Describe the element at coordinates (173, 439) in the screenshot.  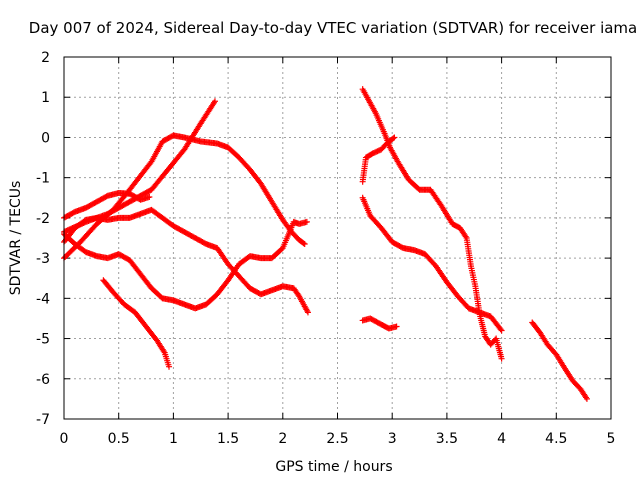
I see `x-tick-label: 1` at that location.